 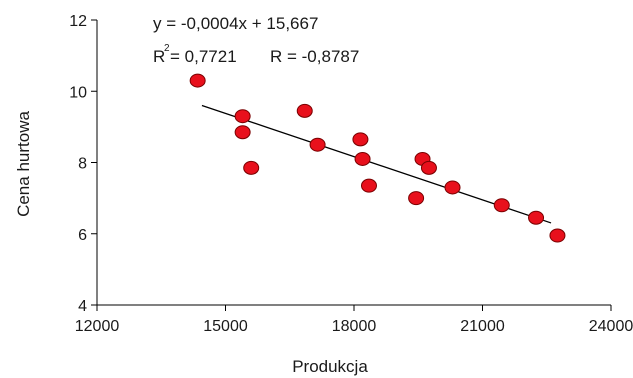 What do you see at coordinates (314, 56) in the screenshot?
I see `correlation-coefficient: R = -0,8787` at bounding box center [314, 56].